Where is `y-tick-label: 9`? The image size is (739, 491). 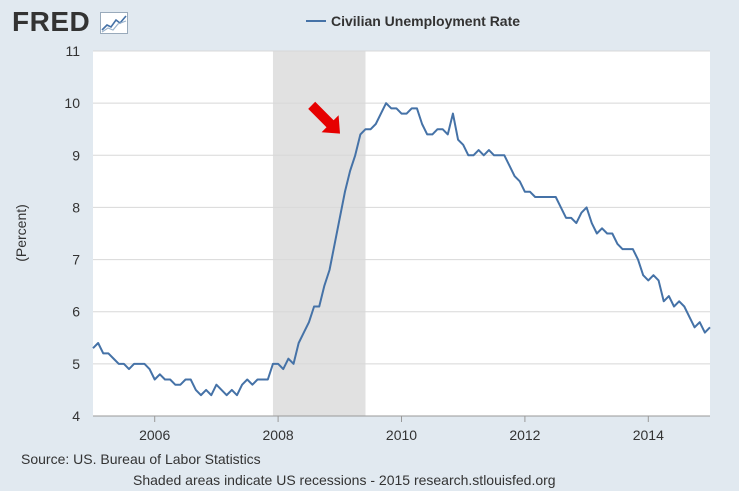
y-tick-label: 9 is located at coordinates (76, 155).